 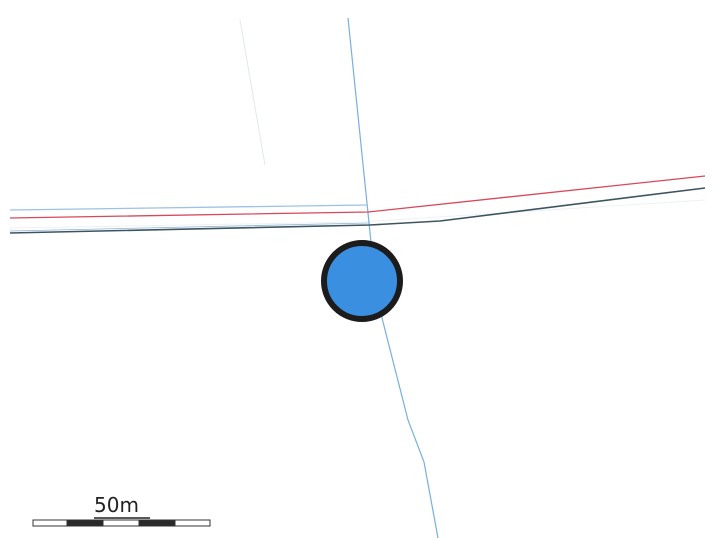 I want to click on road-dark-line-shadow, so click(x=190, y=227).